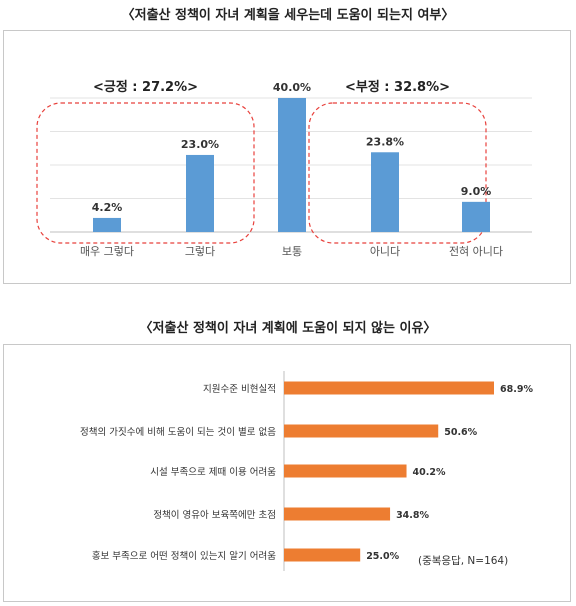 The height and width of the screenshot is (606, 576). Describe the element at coordinates (292, 251) in the screenshot. I see `category-label: 보통` at that location.